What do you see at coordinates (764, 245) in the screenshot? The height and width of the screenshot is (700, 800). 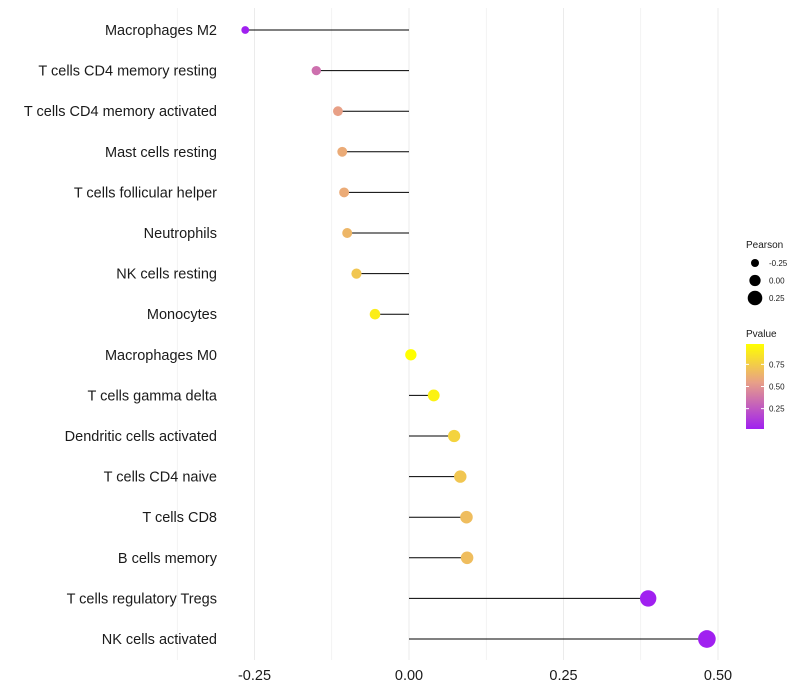 I see `legend-size-title: Pearson` at bounding box center [764, 245].